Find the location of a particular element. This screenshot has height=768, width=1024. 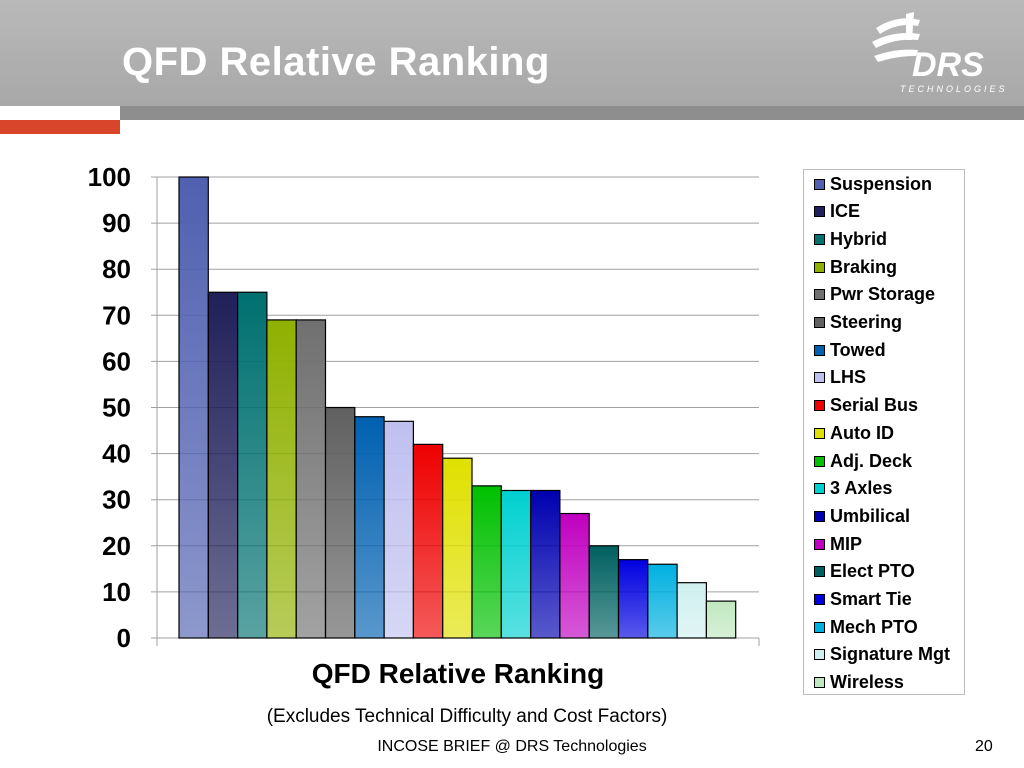

bar-suspension is located at coordinates (193, 407).